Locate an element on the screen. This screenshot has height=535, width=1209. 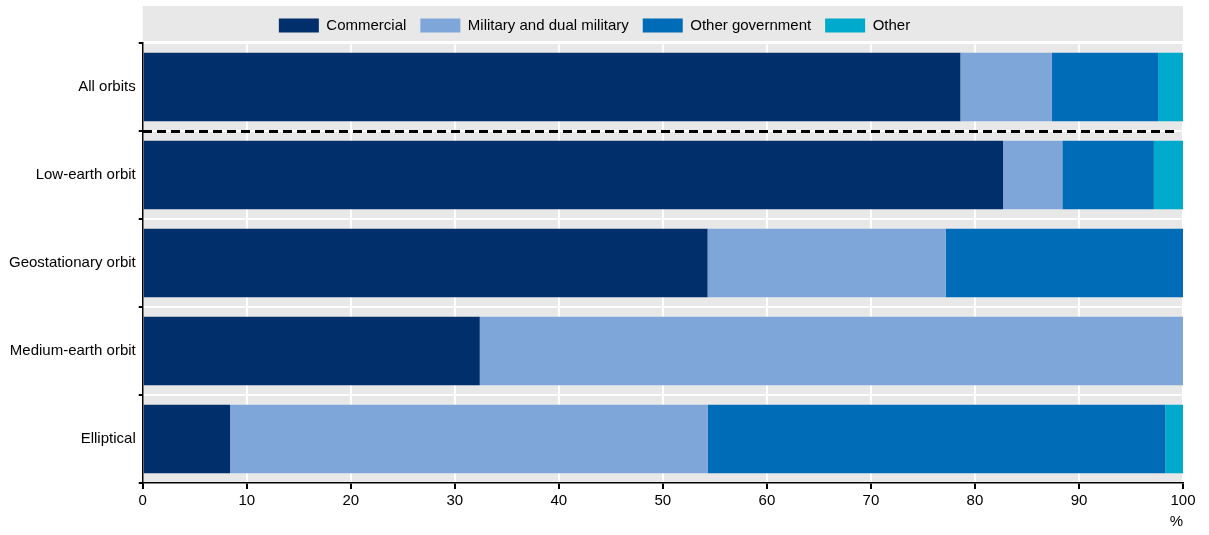
x-tick-label: 100 is located at coordinates (1183, 500).